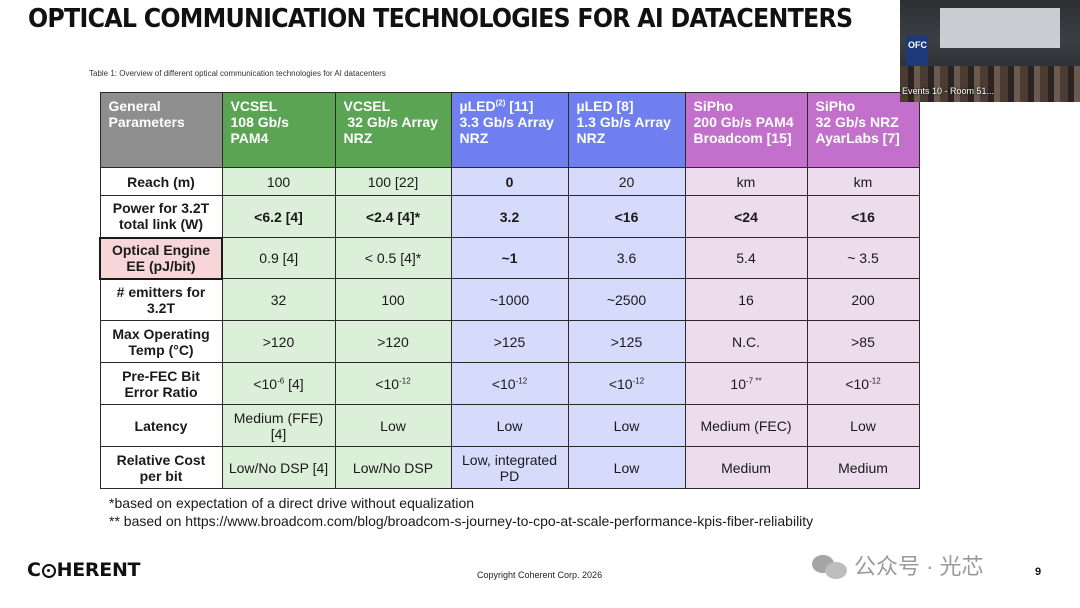  Describe the element at coordinates (626, 181) in the screenshot. I see `table-cell: 20` at that location.